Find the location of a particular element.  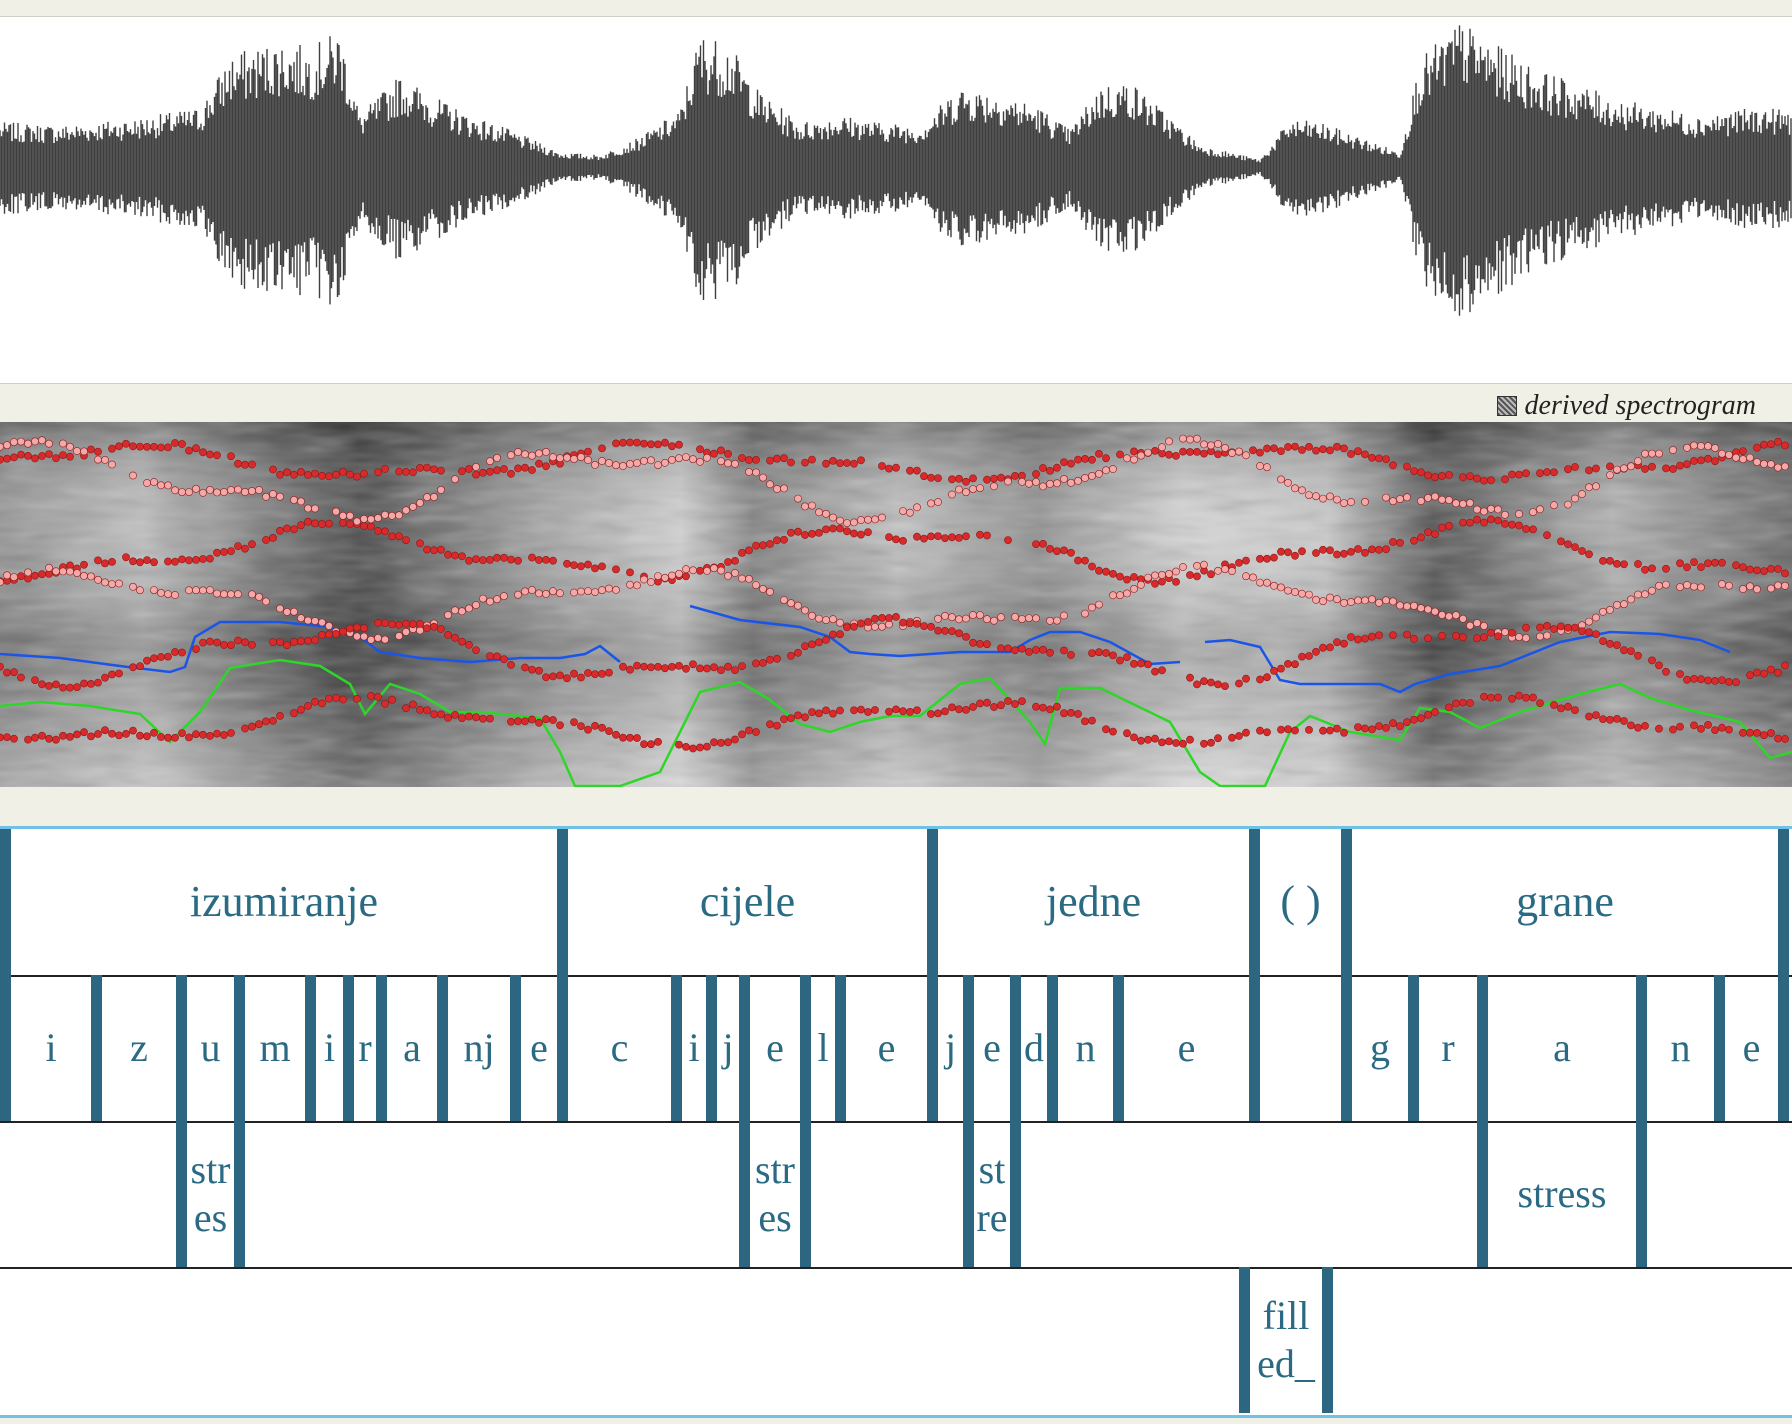

interval-word: jedne is located at coordinates (1093, 901).